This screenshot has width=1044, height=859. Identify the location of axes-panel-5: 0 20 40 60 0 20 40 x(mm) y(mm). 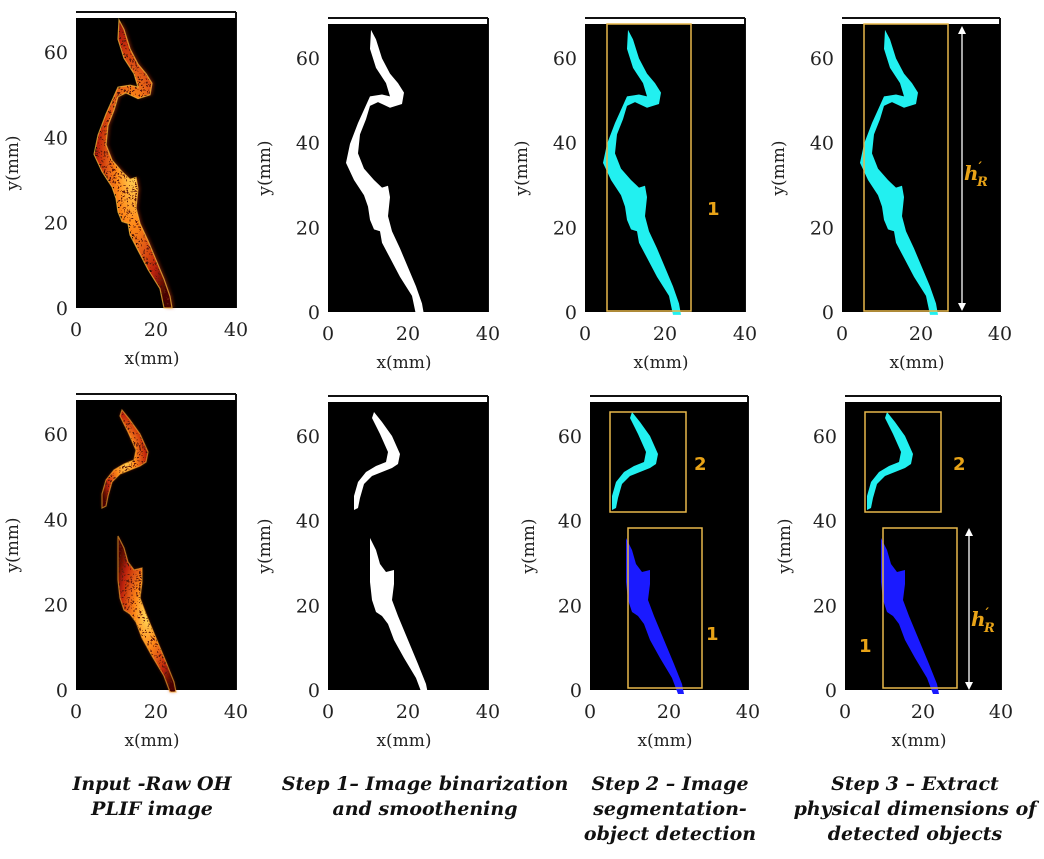
(125, 572).